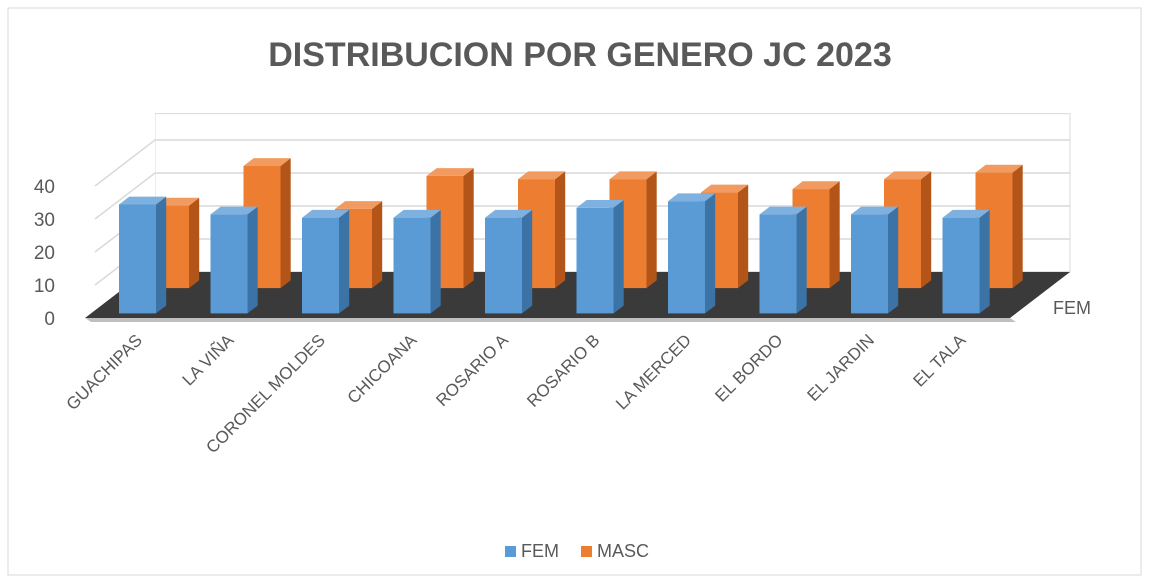  I want to click on y-tick-label: 40, so click(44, 187).